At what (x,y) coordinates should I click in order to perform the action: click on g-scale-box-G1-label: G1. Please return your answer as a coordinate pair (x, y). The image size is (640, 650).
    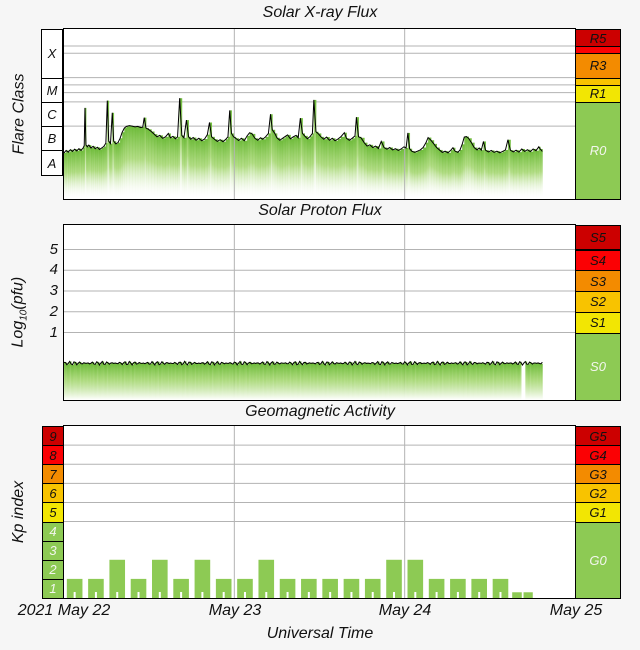
    Looking at the image, I should click on (598, 512).